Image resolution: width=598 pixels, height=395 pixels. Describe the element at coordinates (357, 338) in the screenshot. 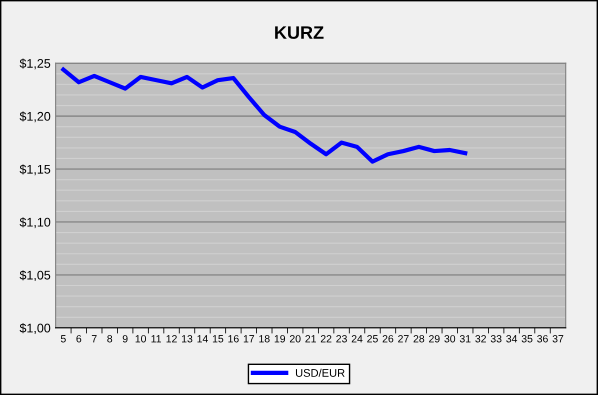

I see `x-tick-label: 24` at that location.